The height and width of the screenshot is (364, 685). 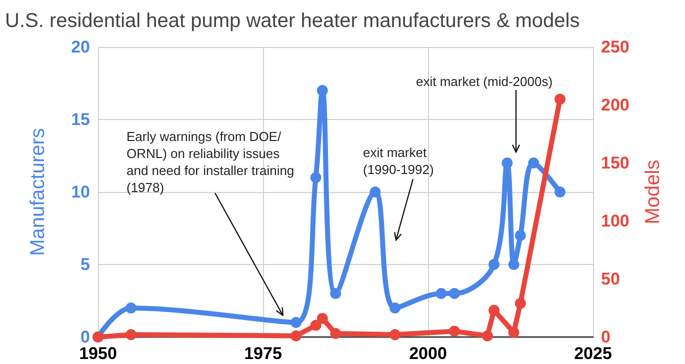 What do you see at coordinates (653, 192) in the screenshot?
I see `y2-axis-title: Models` at bounding box center [653, 192].